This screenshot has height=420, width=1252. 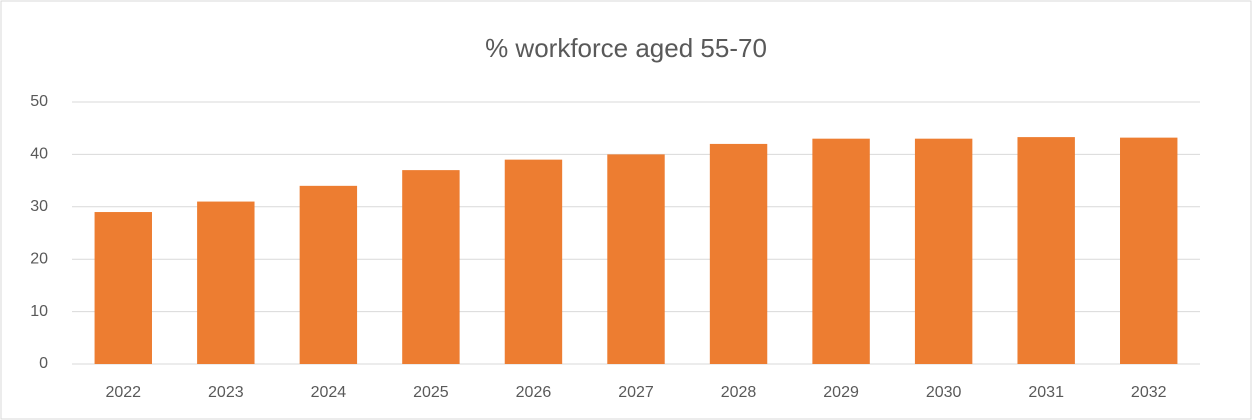 I want to click on x-tick-label: 2029, so click(x=841, y=392).